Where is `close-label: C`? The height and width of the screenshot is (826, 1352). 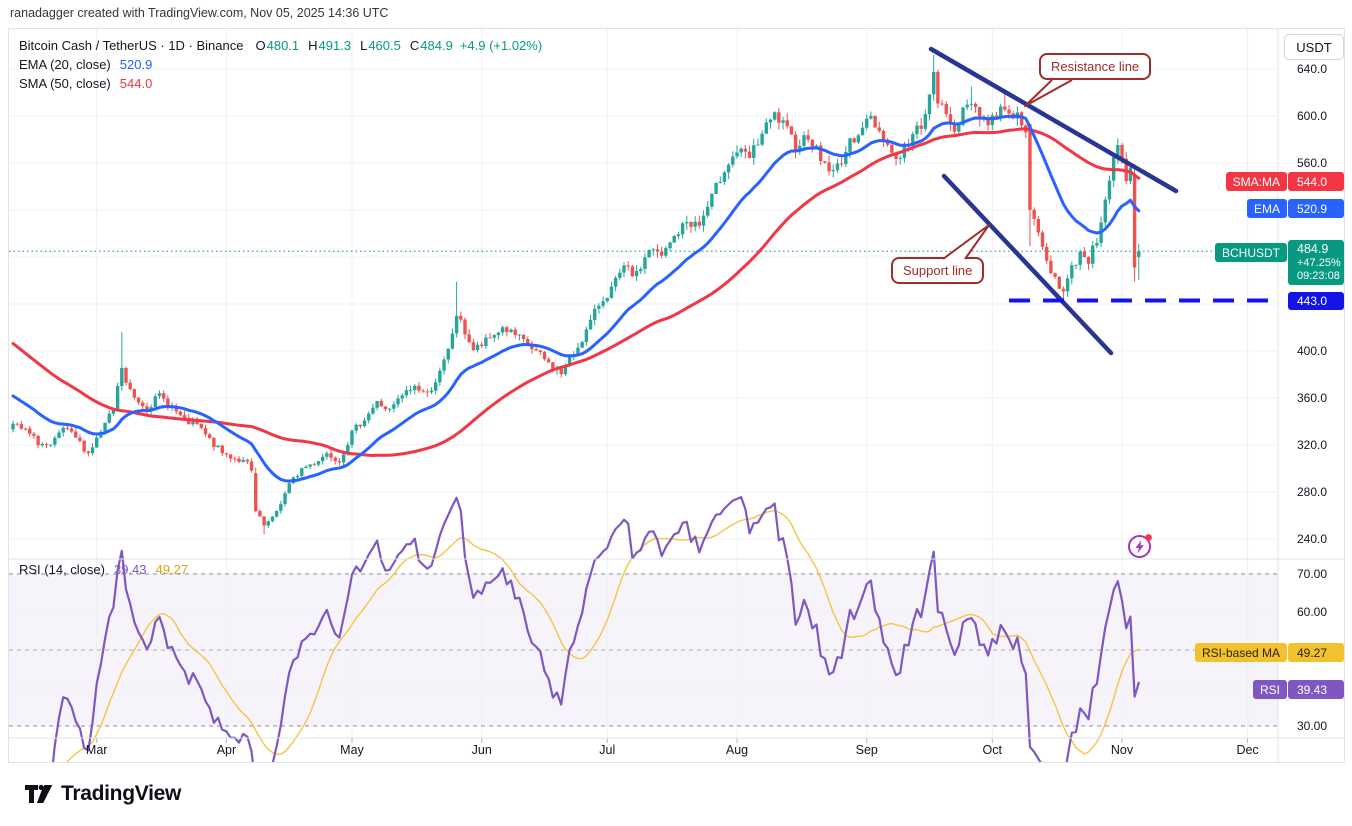
close-label: C is located at coordinates (414, 45).